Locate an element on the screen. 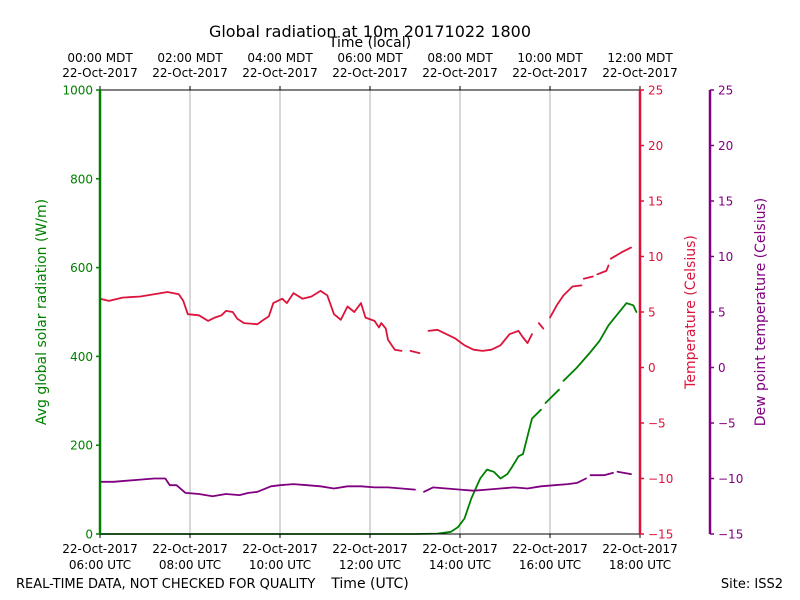  bottom-tick-time: 10:00 UTC is located at coordinates (280, 565).